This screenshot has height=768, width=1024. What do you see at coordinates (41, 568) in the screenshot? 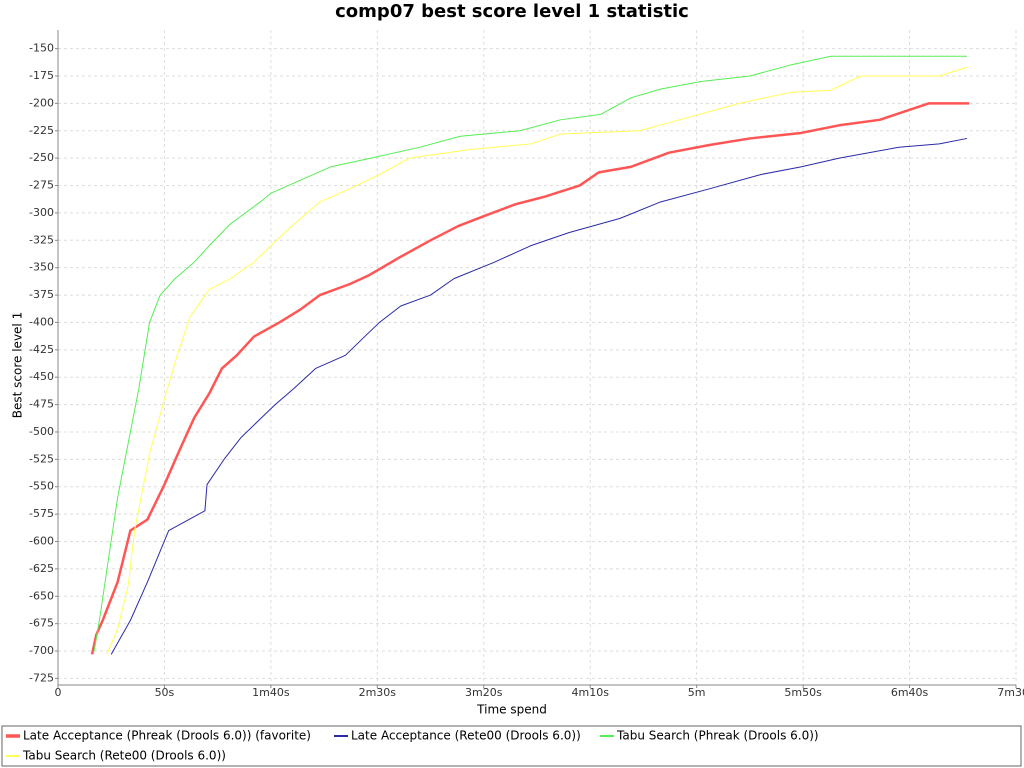
I see `y-tick-label: -625` at bounding box center [41, 568].